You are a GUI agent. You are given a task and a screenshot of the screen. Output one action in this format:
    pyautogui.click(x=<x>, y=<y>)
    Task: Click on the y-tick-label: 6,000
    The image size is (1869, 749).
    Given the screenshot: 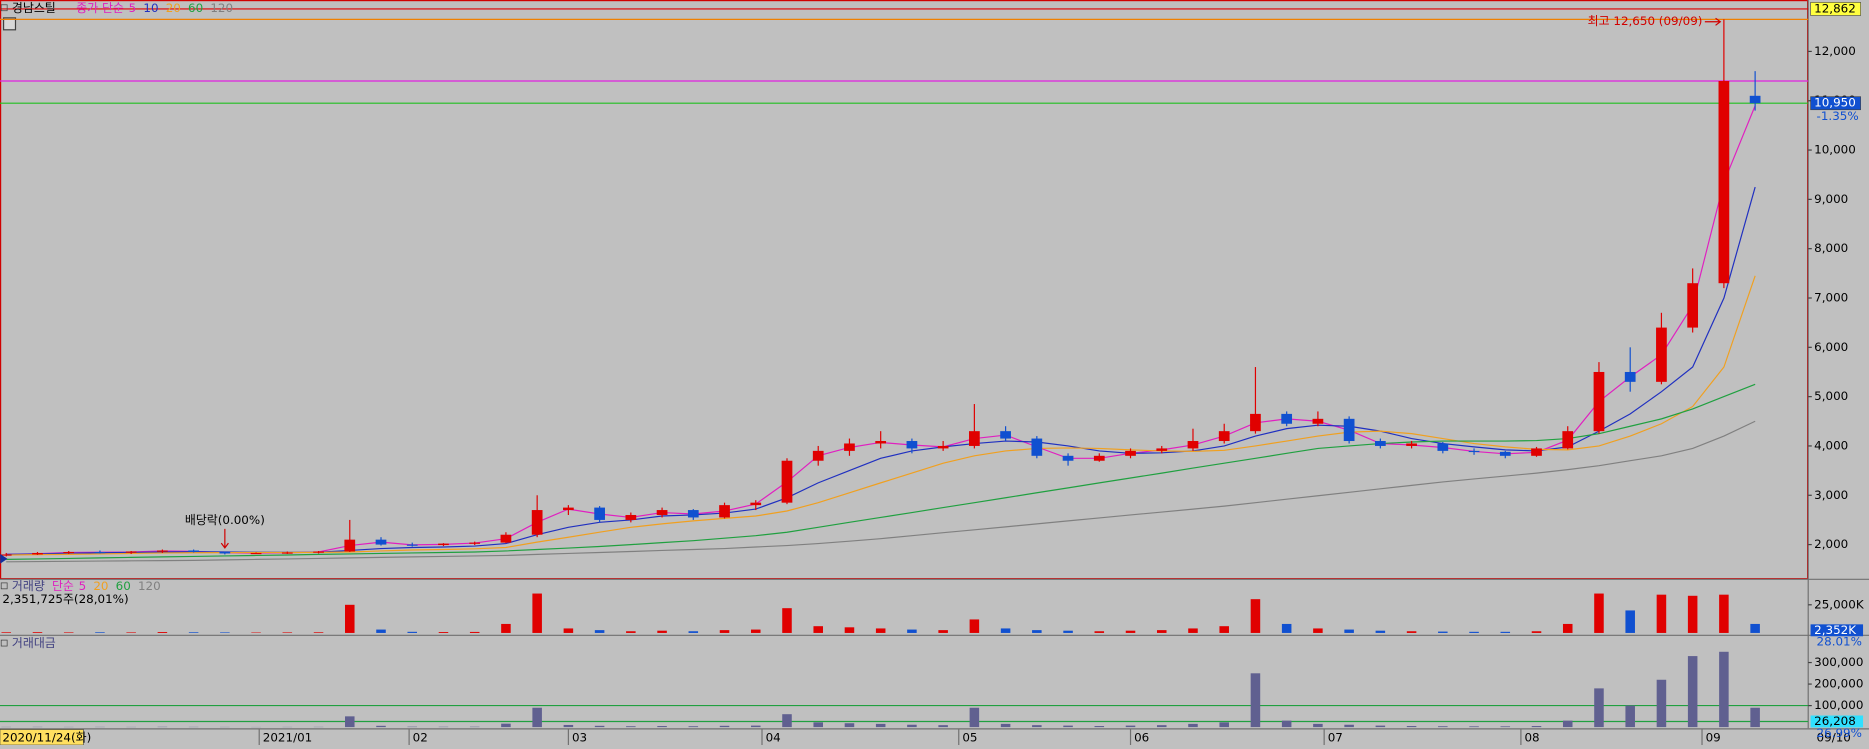 What is the action you would take?
    pyautogui.click(x=1831, y=347)
    